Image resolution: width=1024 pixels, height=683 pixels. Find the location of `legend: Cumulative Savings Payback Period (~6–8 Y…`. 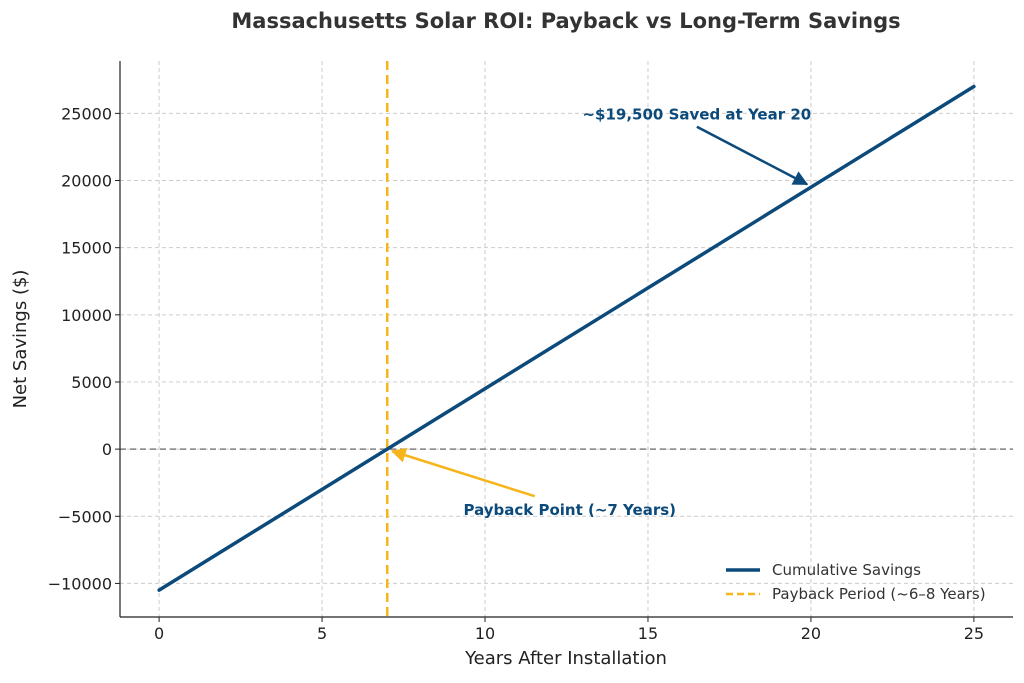

legend: Cumulative Savings Payback Period (~6–8 Y… is located at coordinates (856, 582).